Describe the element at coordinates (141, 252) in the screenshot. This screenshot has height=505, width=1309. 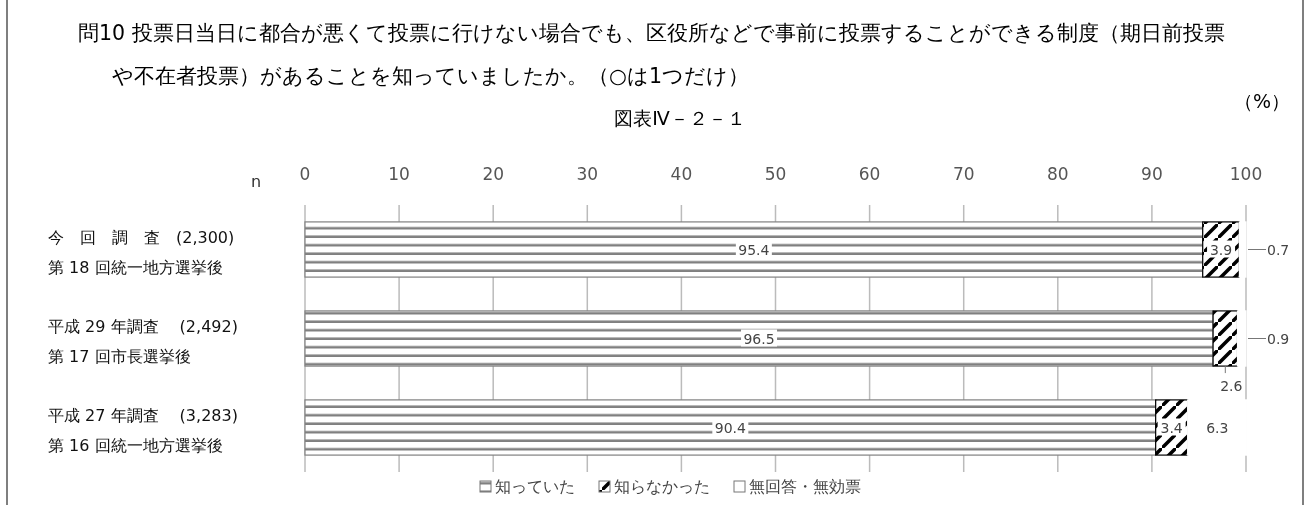
I see `y-tick-label: 今 回 調 査 (2,300) 第 18 回統一地方選挙後` at that location.